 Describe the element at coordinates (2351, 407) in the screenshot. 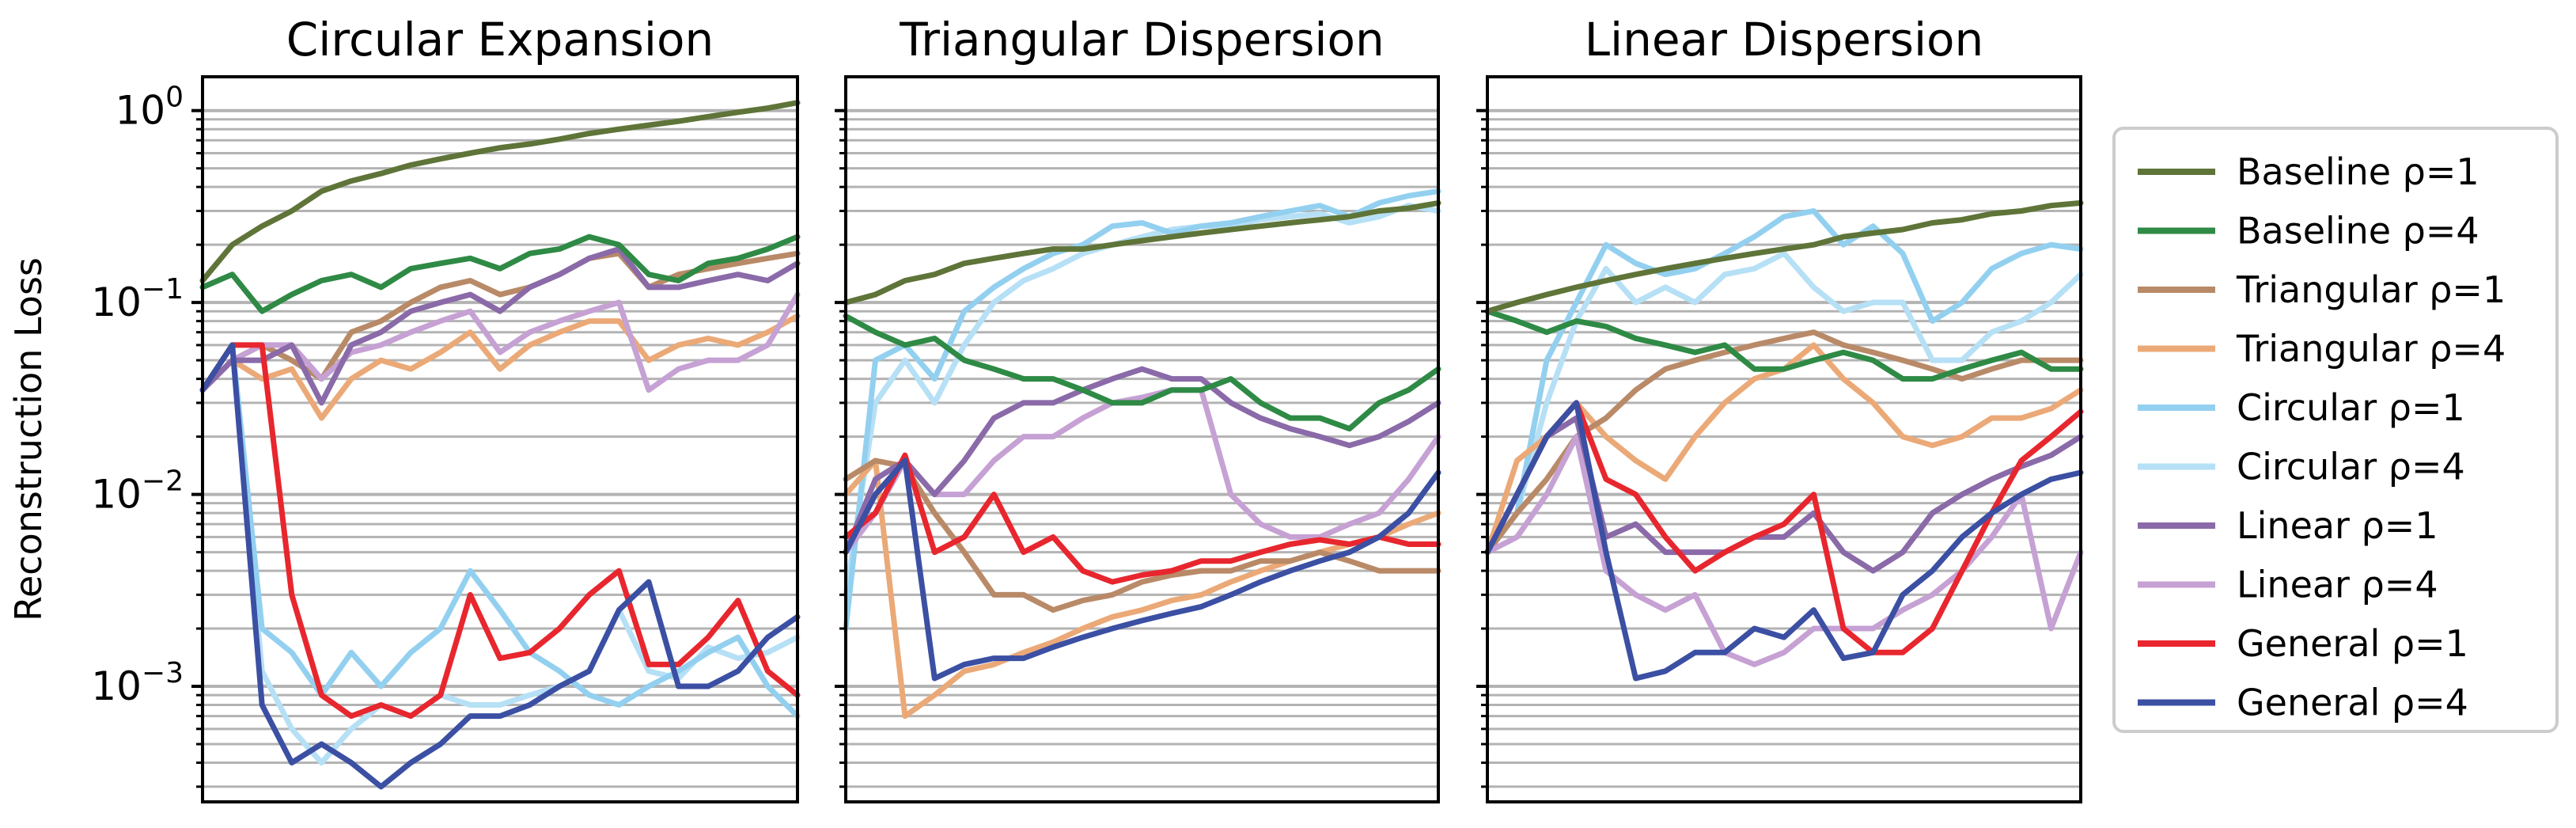

I see `legend-label: Circular ρ=1` at that location.